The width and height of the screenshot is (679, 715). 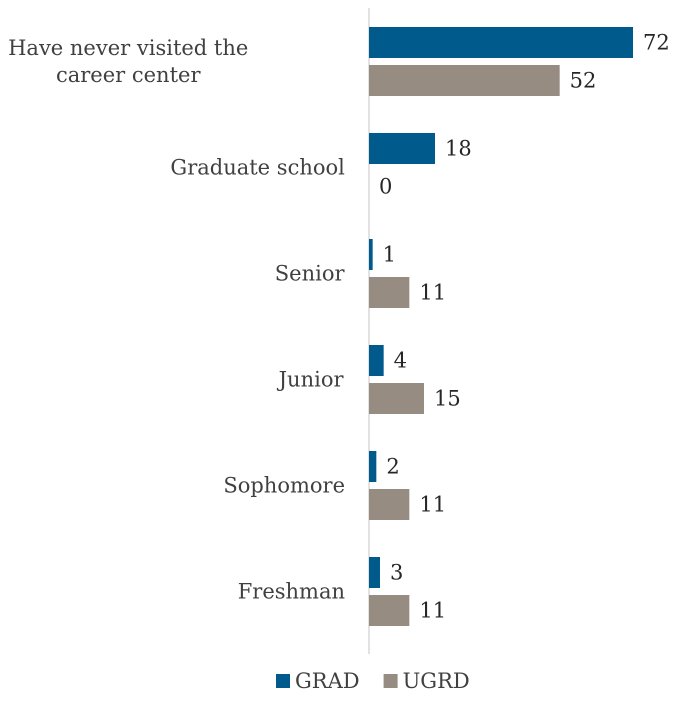 What do you see at coordinates (373, 681) in the screenshot?
I see `legend: GRAD UGRD` at bounding box center [373, 681].